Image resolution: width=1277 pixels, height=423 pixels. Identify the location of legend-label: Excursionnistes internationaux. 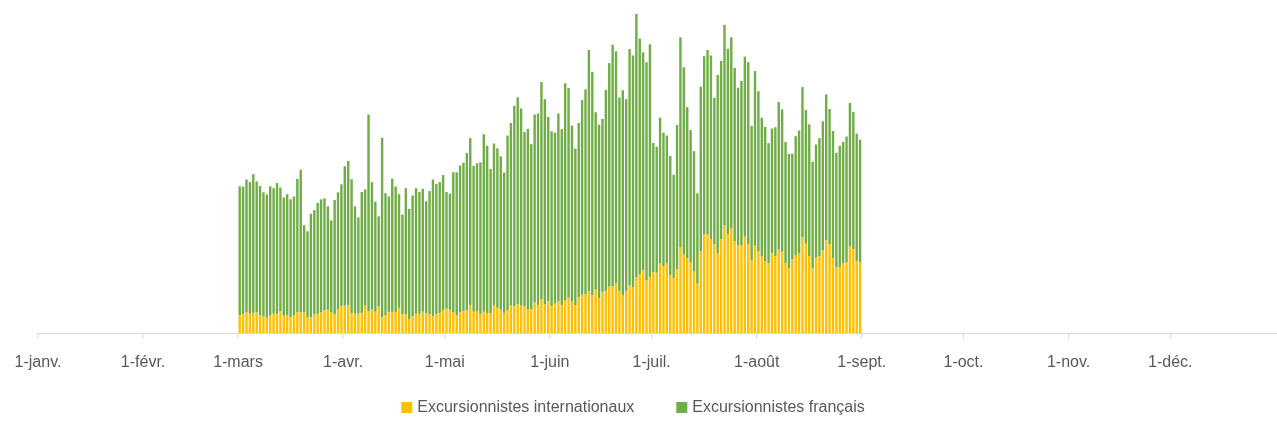
(526, 406).